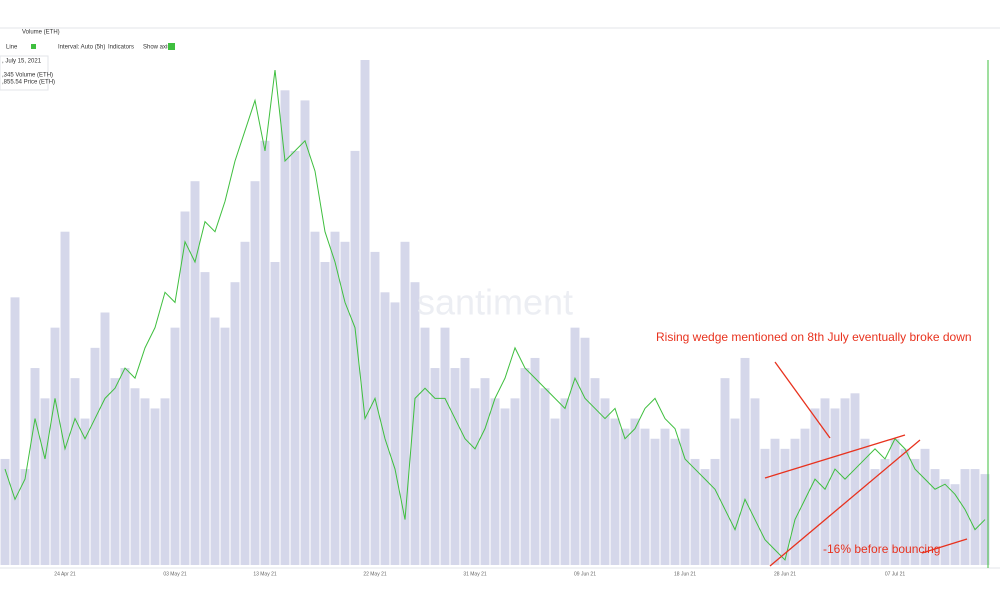 The image size is (1000, 605). What do you see at coordinates (895, 574) in the screenshot?
I see `x-tick-label: 07 Jul 21` at bounding box center [895, 574].